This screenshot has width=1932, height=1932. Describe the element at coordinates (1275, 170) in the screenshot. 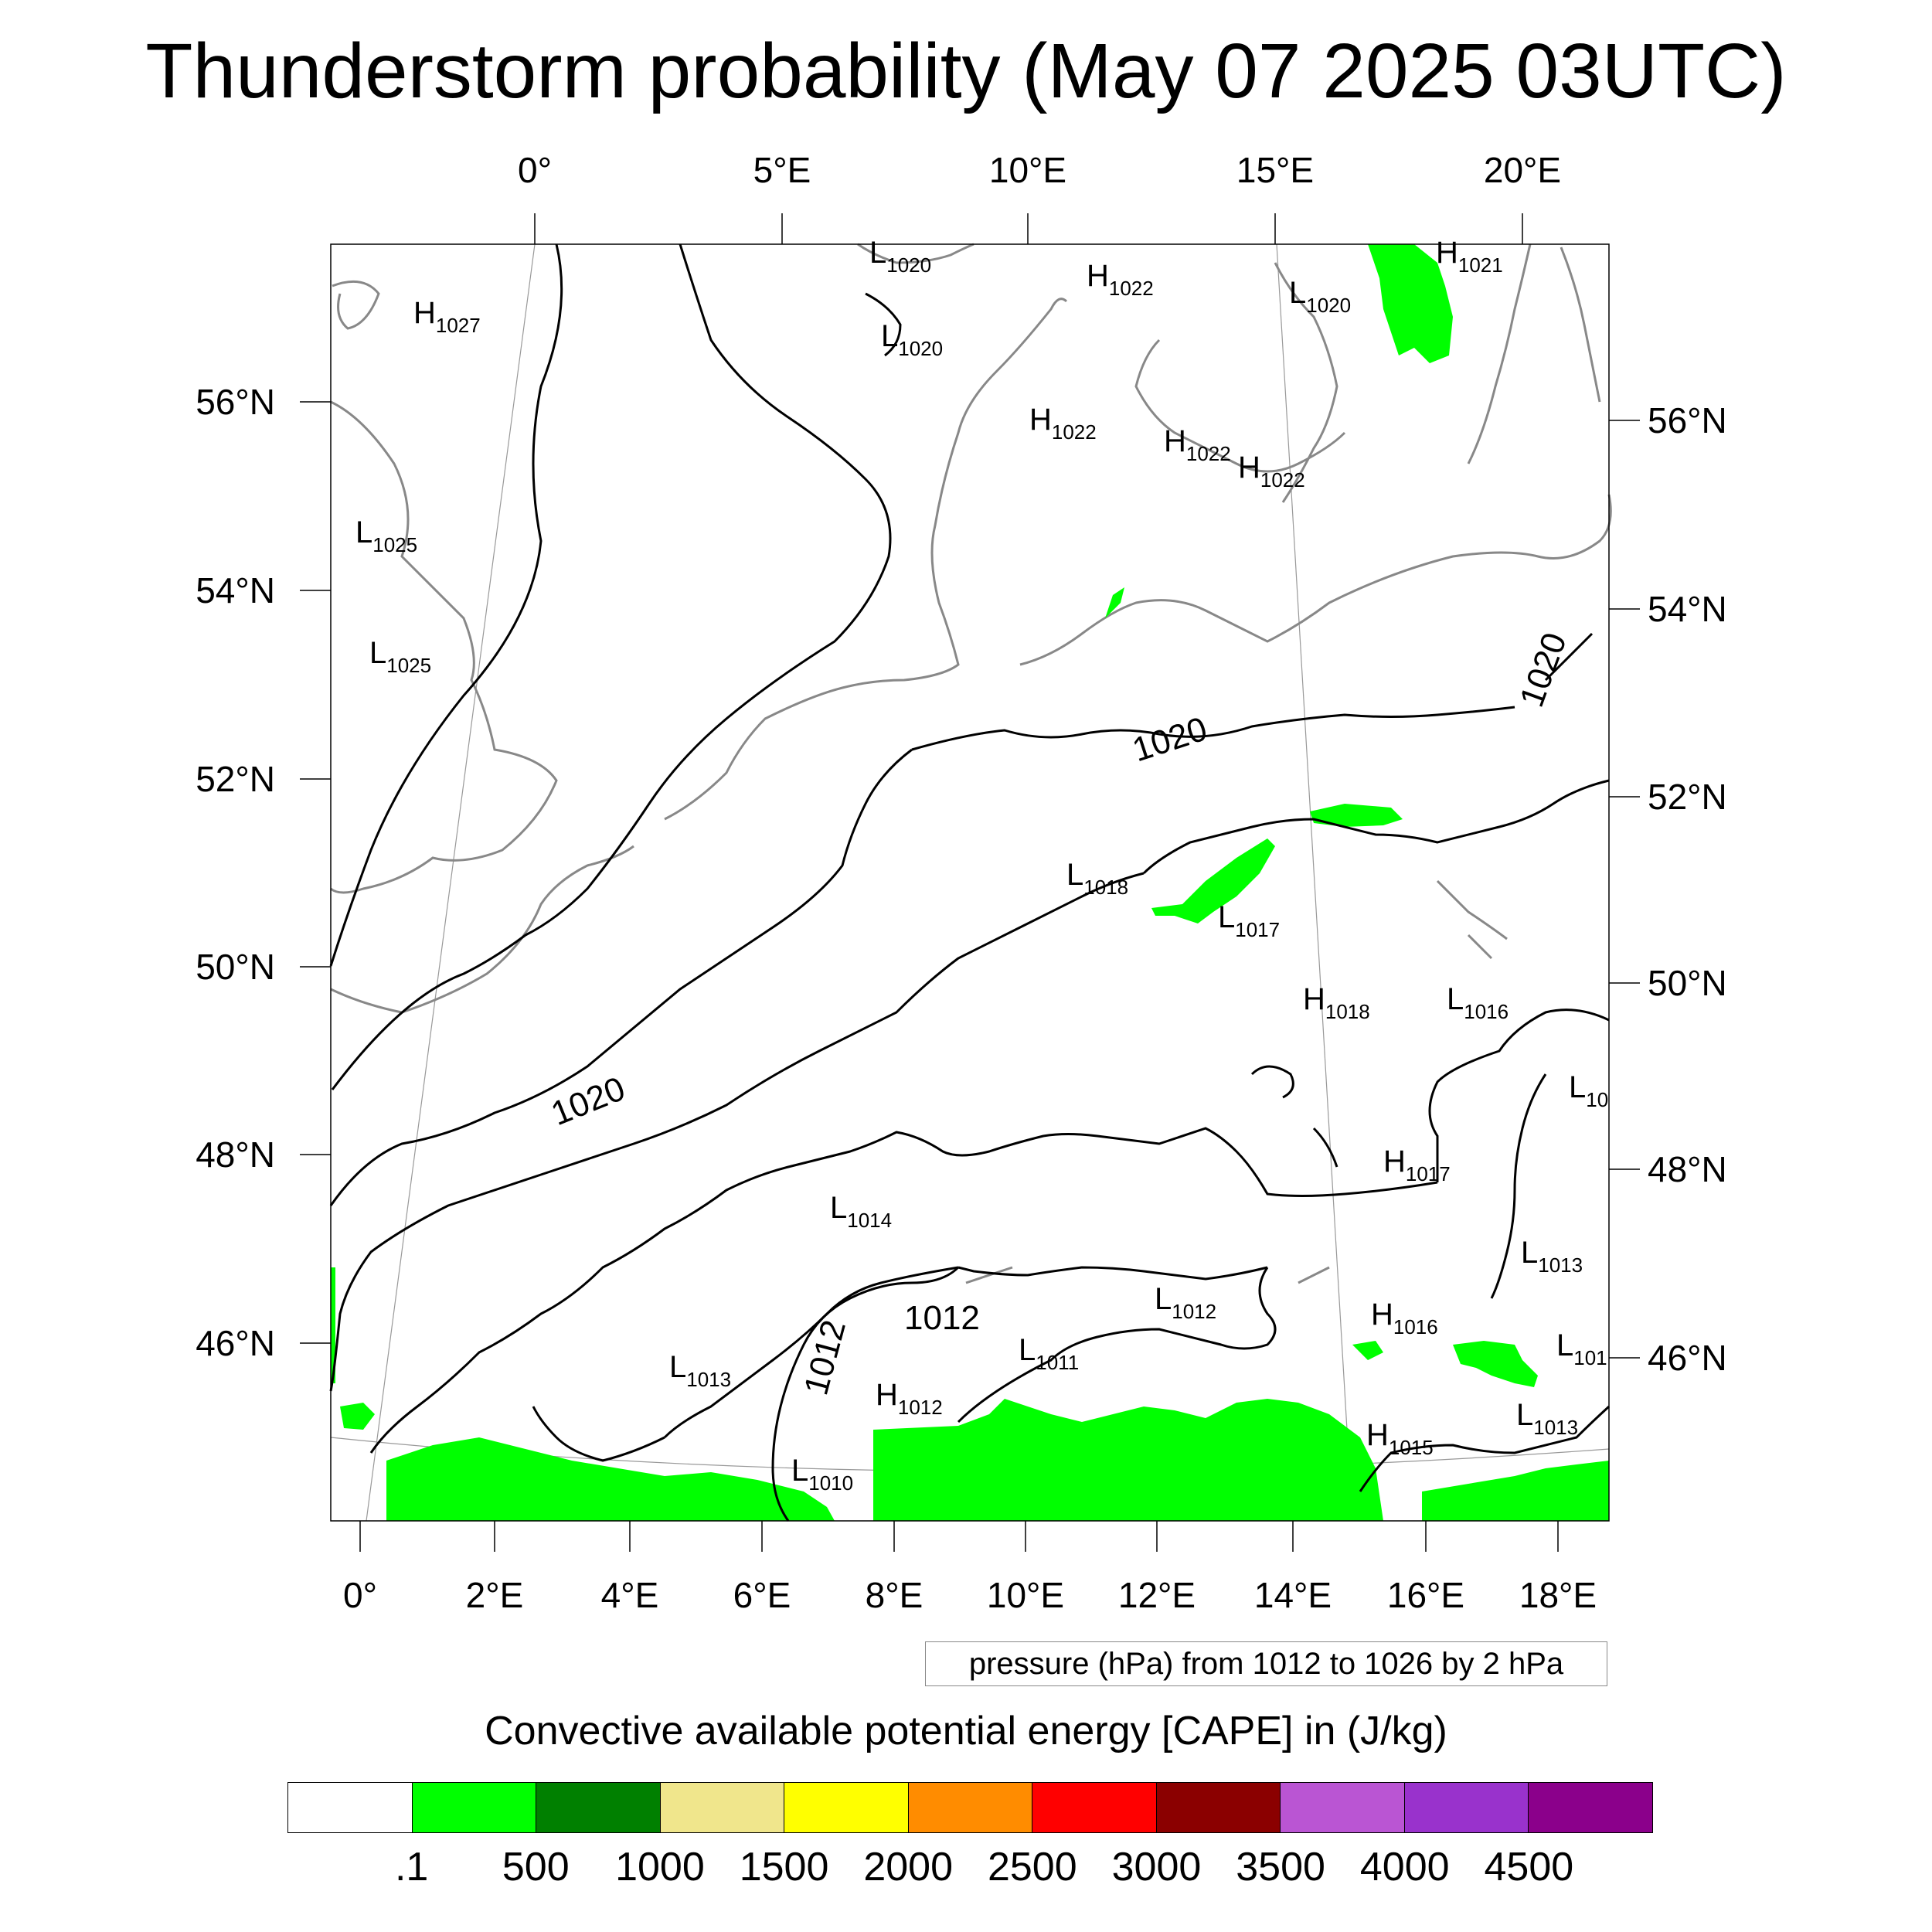

I see `top-lon-label: 15°E` at that location.